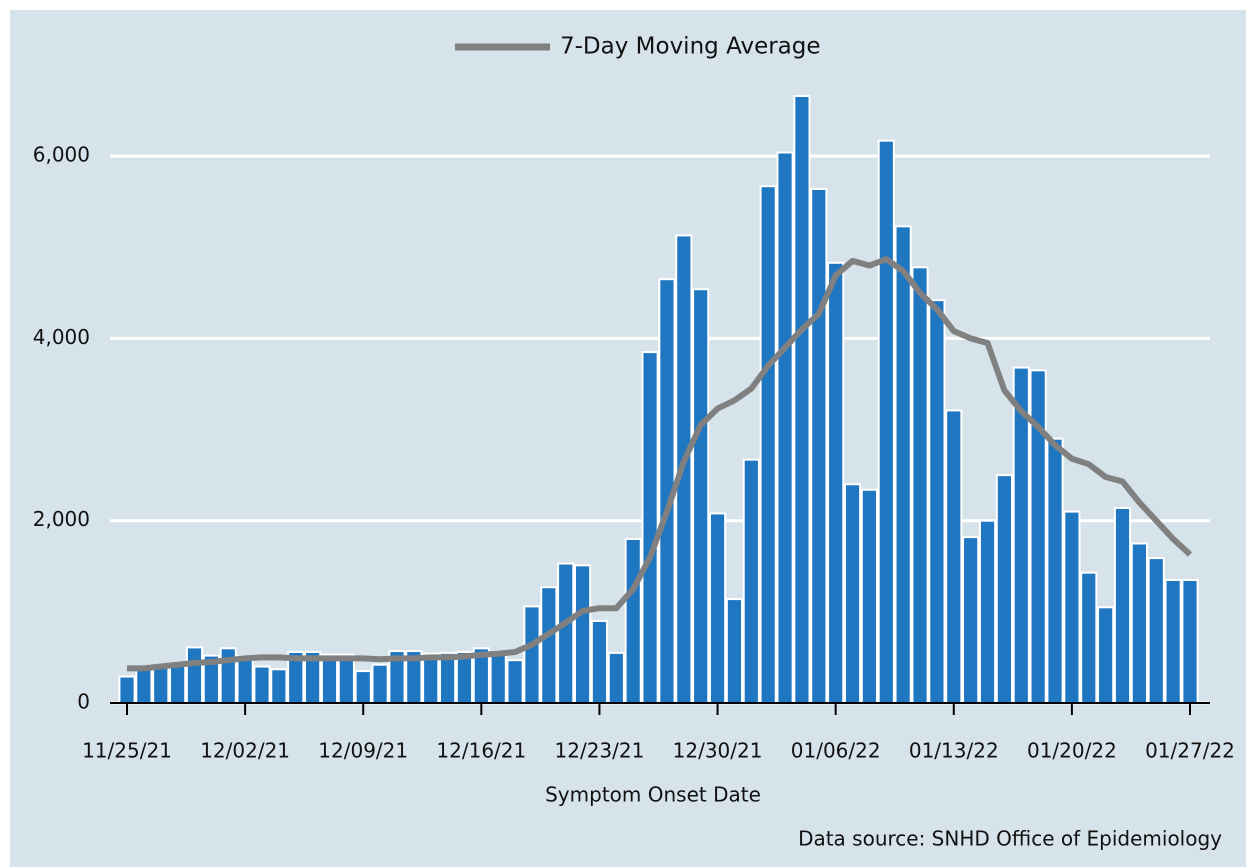 The height and width of the screenshot is (867, 1246). Describe the element at coordinates (600, 751) in the screenshot. I see `x-tick-label: 12/23/21` at that location.